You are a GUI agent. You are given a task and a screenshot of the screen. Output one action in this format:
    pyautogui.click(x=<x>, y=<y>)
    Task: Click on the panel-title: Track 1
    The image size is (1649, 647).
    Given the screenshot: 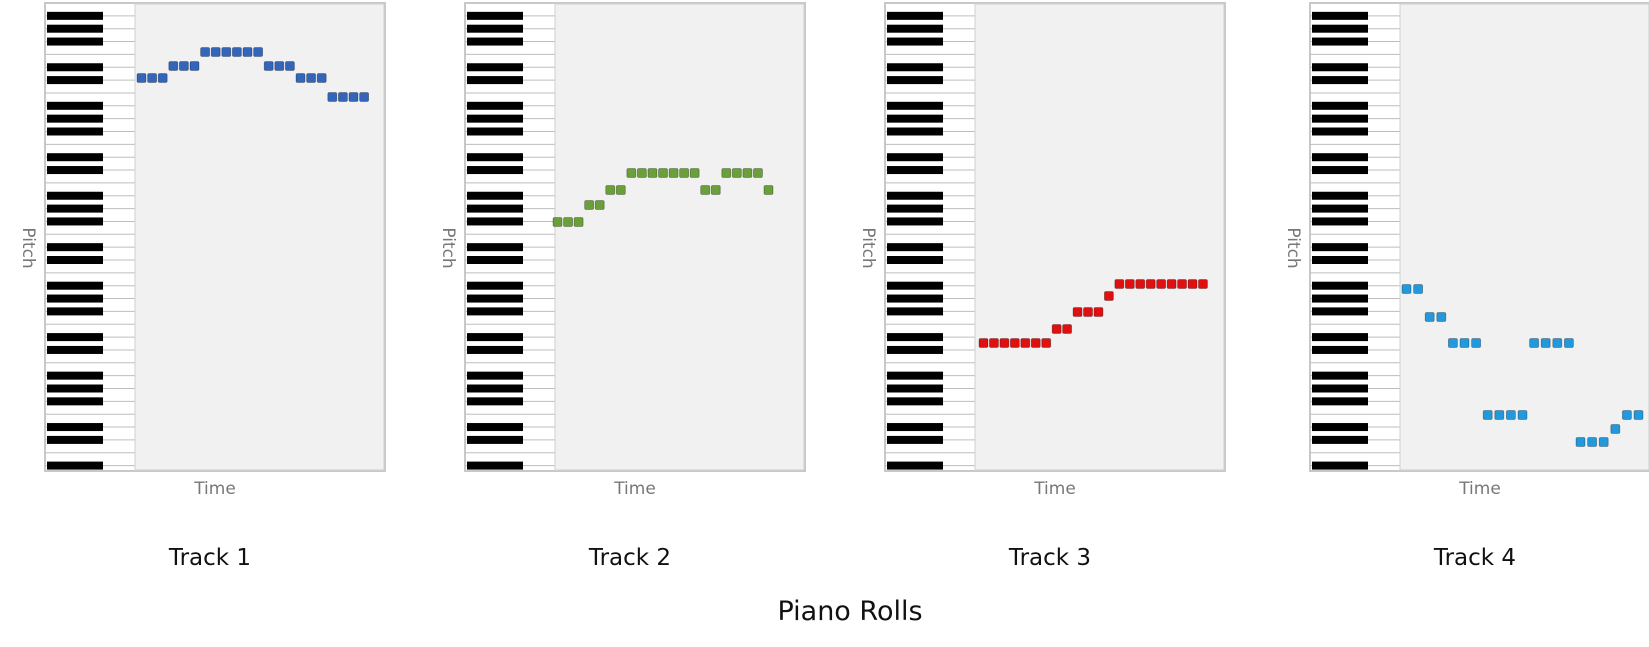 What is the action you would take?
    pyautogui.click(x=209, y=558)
    